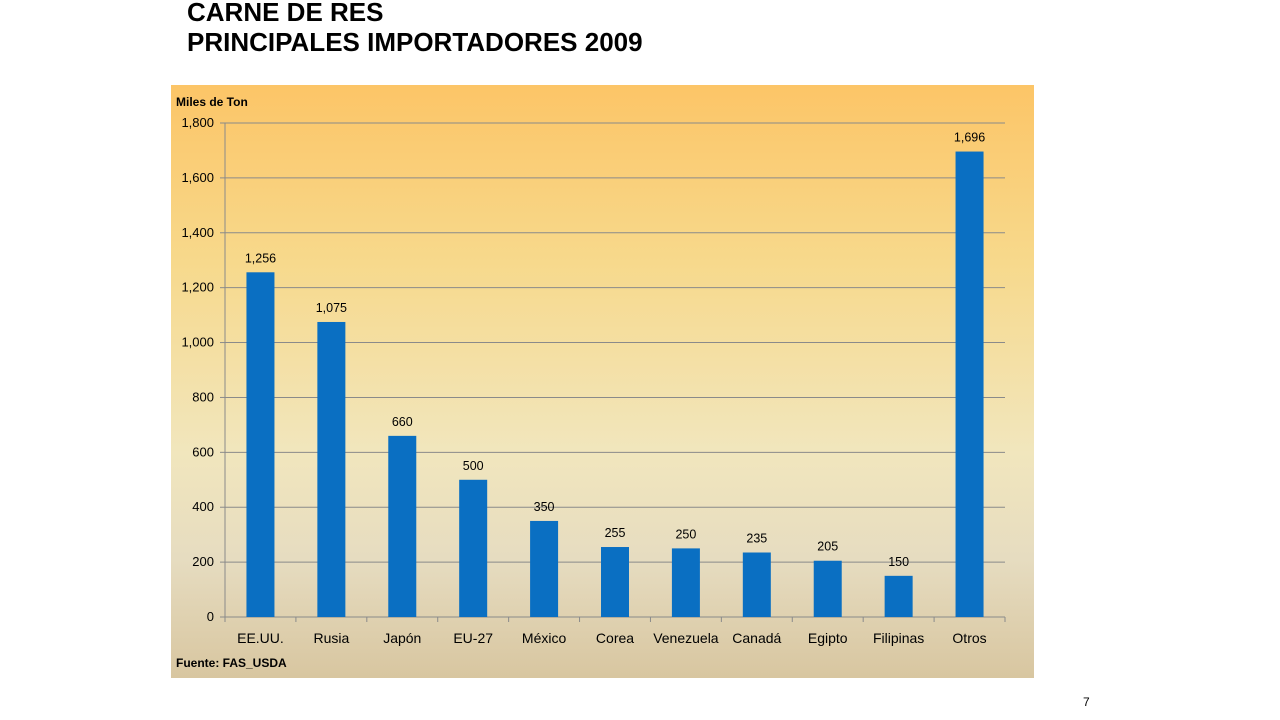  Describe the element at coordinates (969, 638) in the screenshot. I see `x-tick-label: Otros` at that location.